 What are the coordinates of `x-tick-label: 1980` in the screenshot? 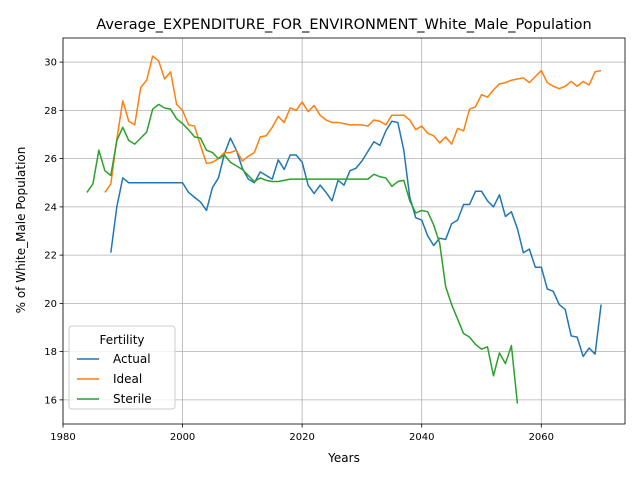 It's located at (62, 437).